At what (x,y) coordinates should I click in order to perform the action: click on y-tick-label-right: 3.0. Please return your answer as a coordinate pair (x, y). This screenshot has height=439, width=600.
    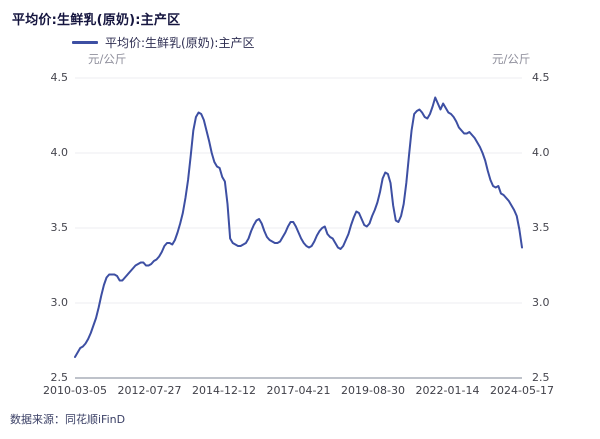
    Looking at the image, I should click on (541, 302).